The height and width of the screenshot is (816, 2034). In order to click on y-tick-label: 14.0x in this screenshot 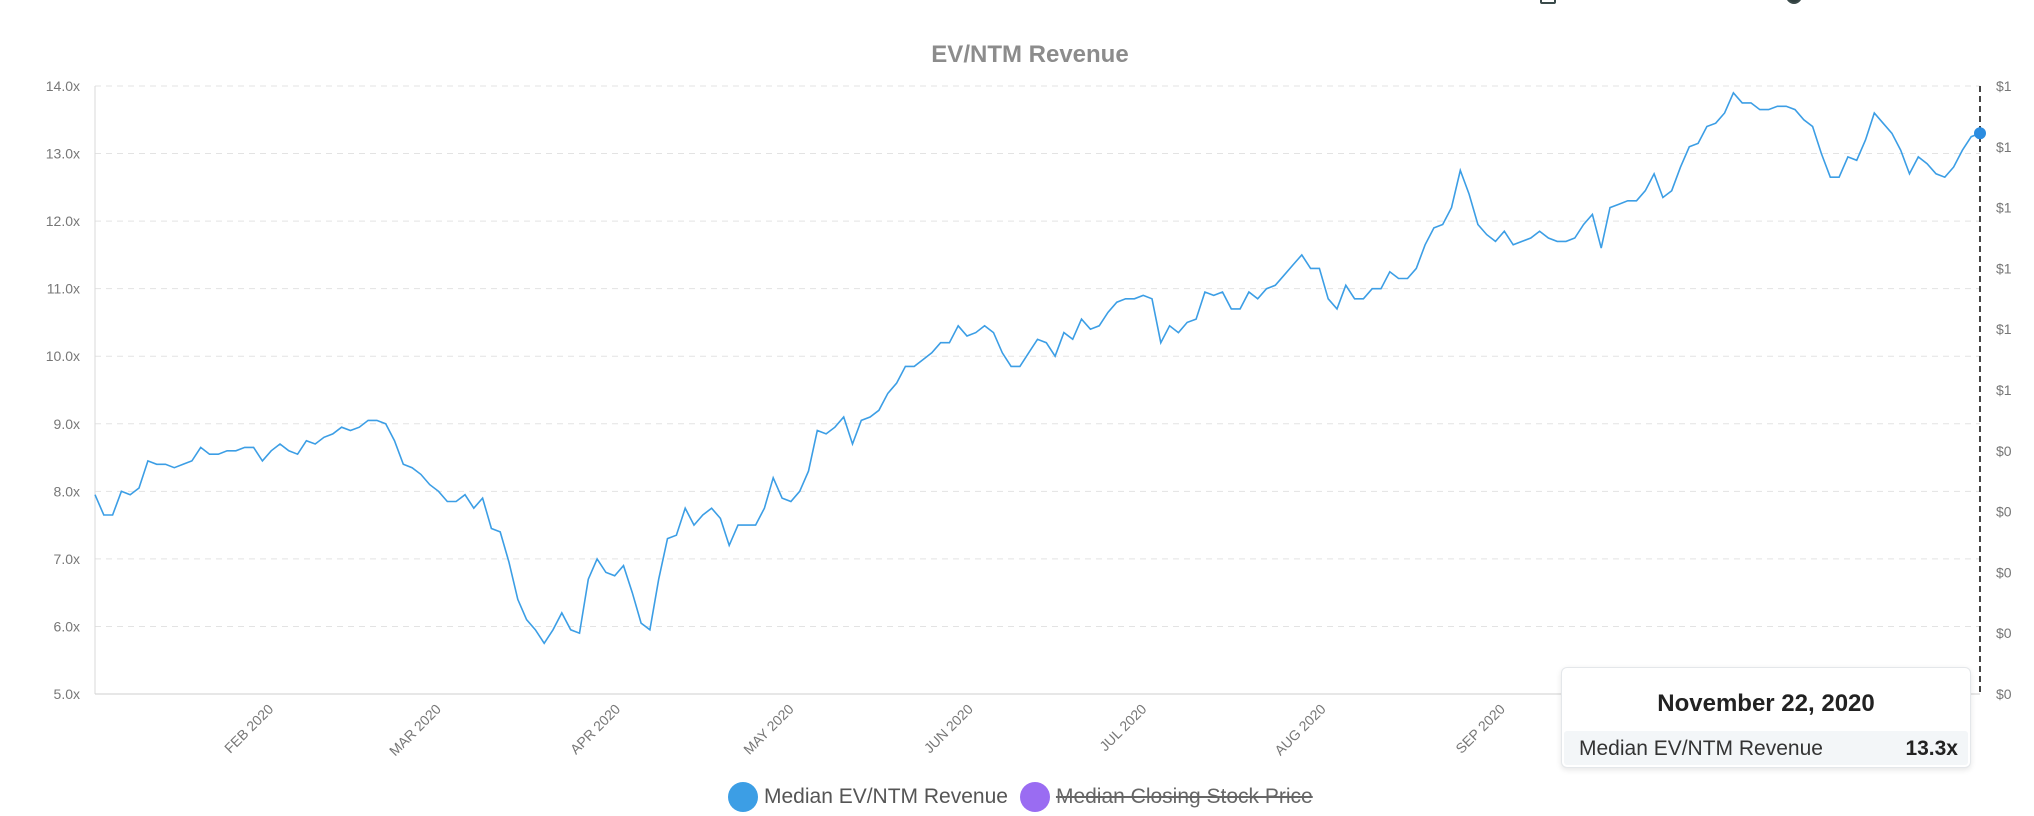, I will do `click(63, 86)`.